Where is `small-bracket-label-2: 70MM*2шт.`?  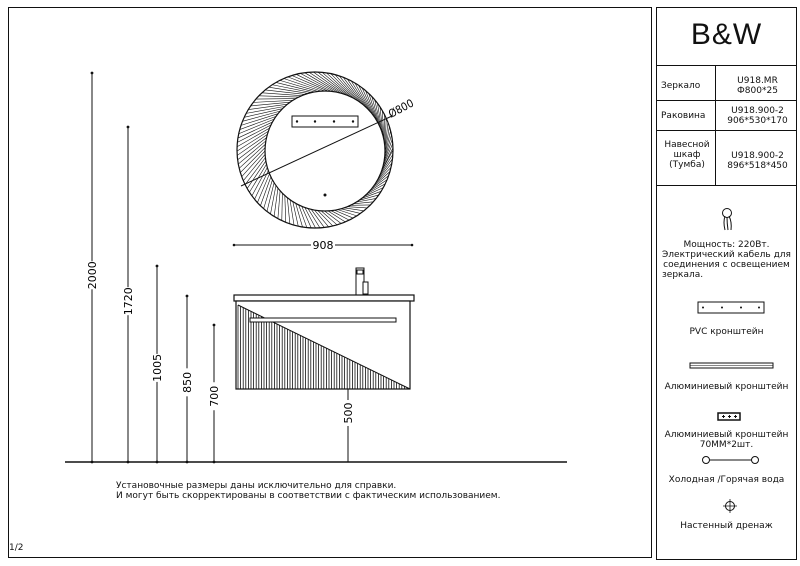
small-bracket-label-2: 70MM*2шт. is located at coordinates (726, 445).